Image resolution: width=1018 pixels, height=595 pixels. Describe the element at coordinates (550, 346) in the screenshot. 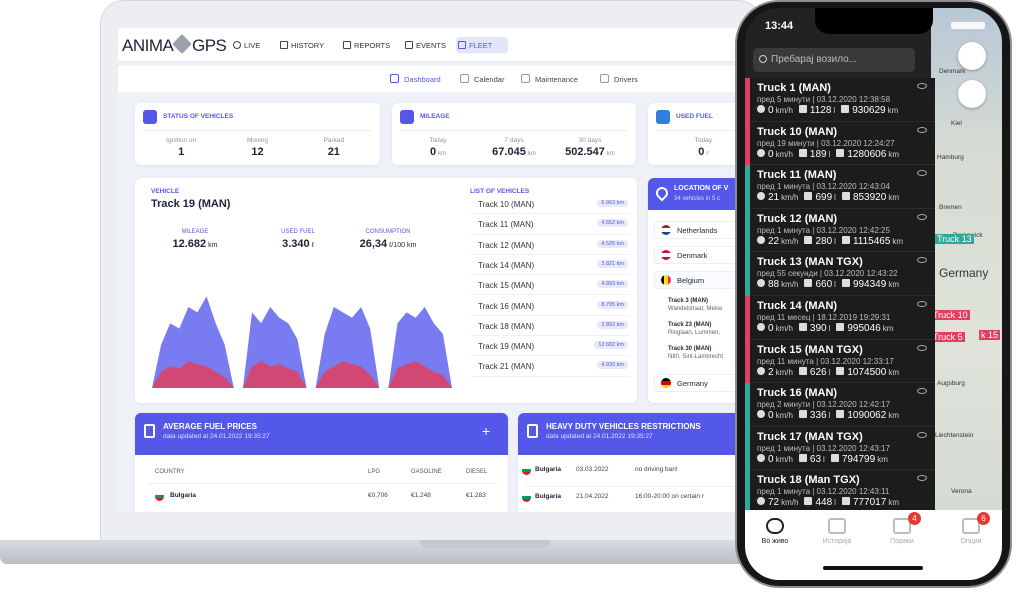

I see `vehicle-row: Track 19 (MAN) 12.682 km` at that location.